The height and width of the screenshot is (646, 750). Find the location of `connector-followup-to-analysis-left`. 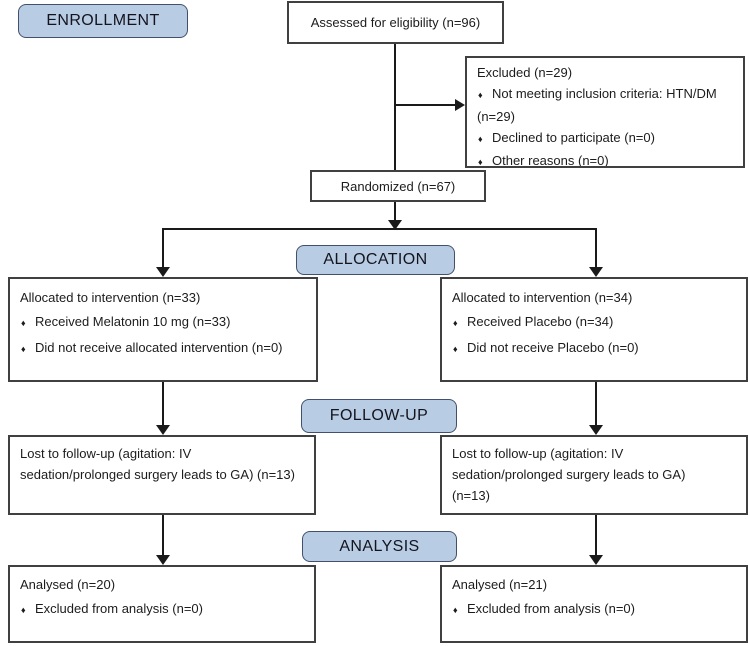

connector-followup-to-analysis-left is located at coordinates (163, 535).